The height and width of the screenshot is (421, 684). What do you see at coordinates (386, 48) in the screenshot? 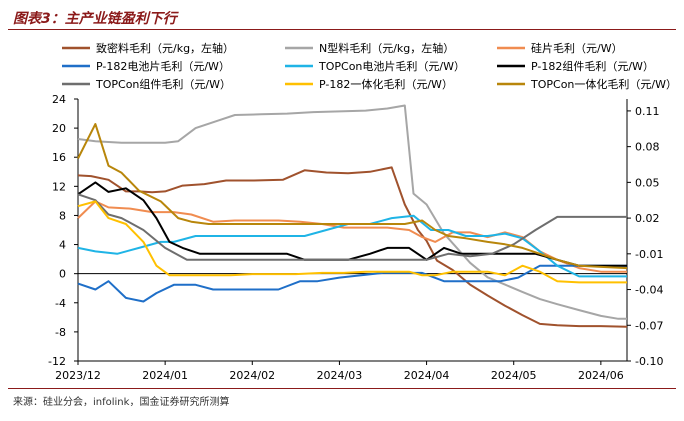
I see `legend-label-1: N型料毛利（元/kg，左轴）` at bounding box center [386, 48].